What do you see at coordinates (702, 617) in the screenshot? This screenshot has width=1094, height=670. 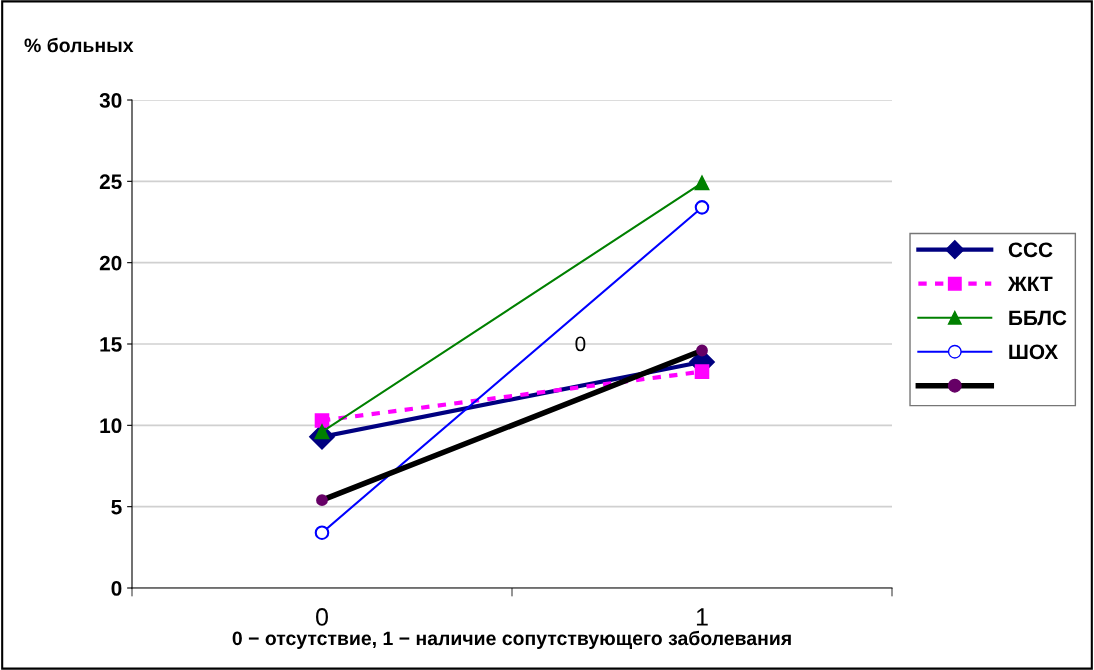 I see `x-tick-label: 1` at bounding box center [702, 617].